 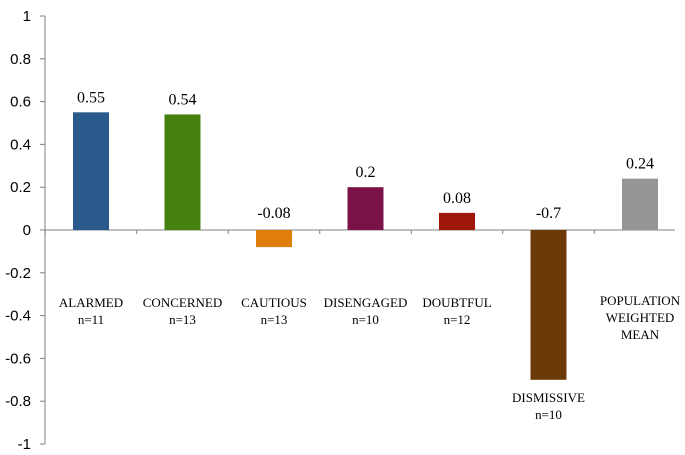 What do you see at coordinates (91, 97) in the screenshot?
I see `data-label: 0.55` at bounding box center [91, 97].